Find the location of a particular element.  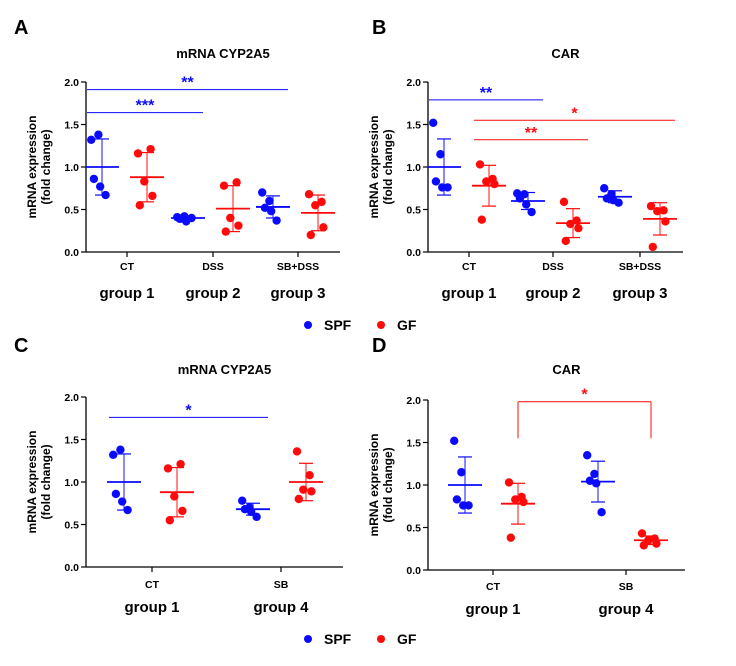

significance-label: ** is located at coordinates (531, 133).